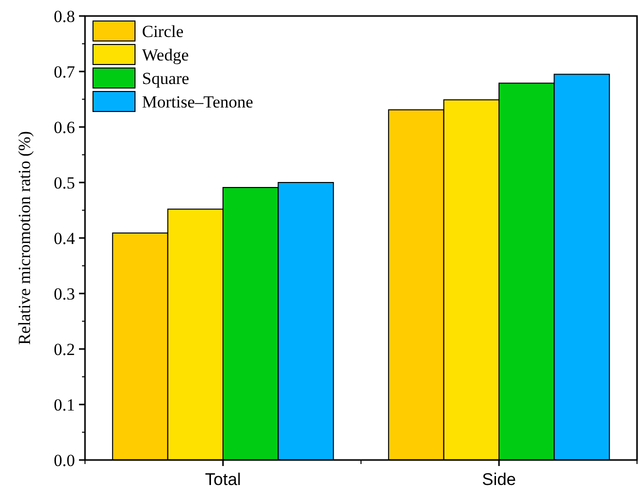  I want to click on y-tick-label: 0.8, so click(64, 16).